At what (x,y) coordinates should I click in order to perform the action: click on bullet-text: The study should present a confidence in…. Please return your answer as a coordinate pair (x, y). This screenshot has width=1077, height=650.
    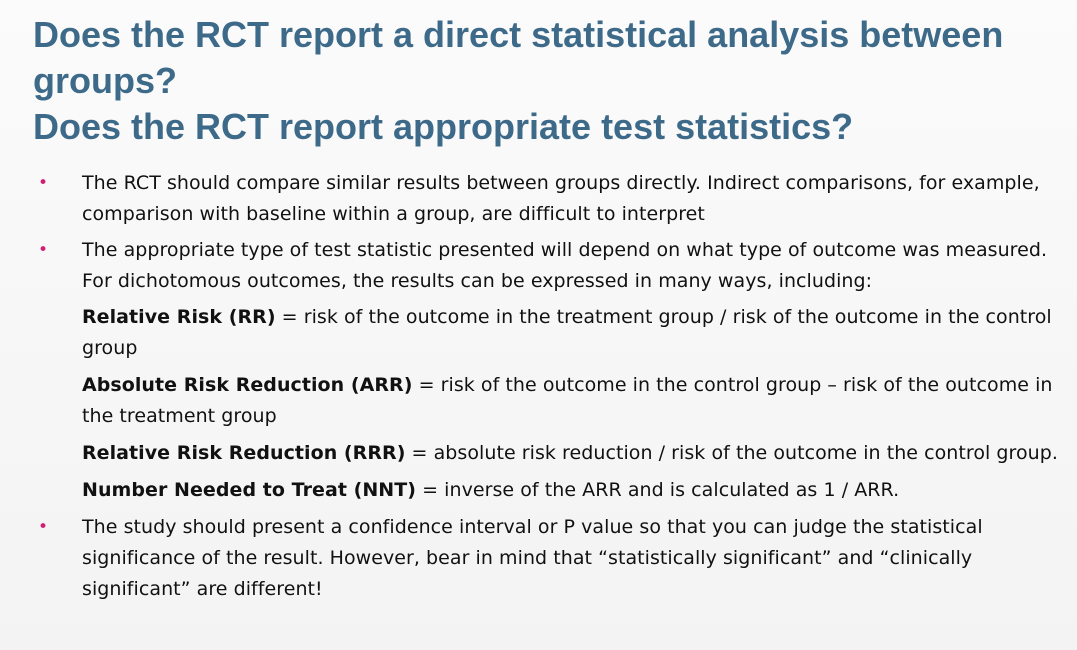
    Looking at the image, I should click on (532, 558).